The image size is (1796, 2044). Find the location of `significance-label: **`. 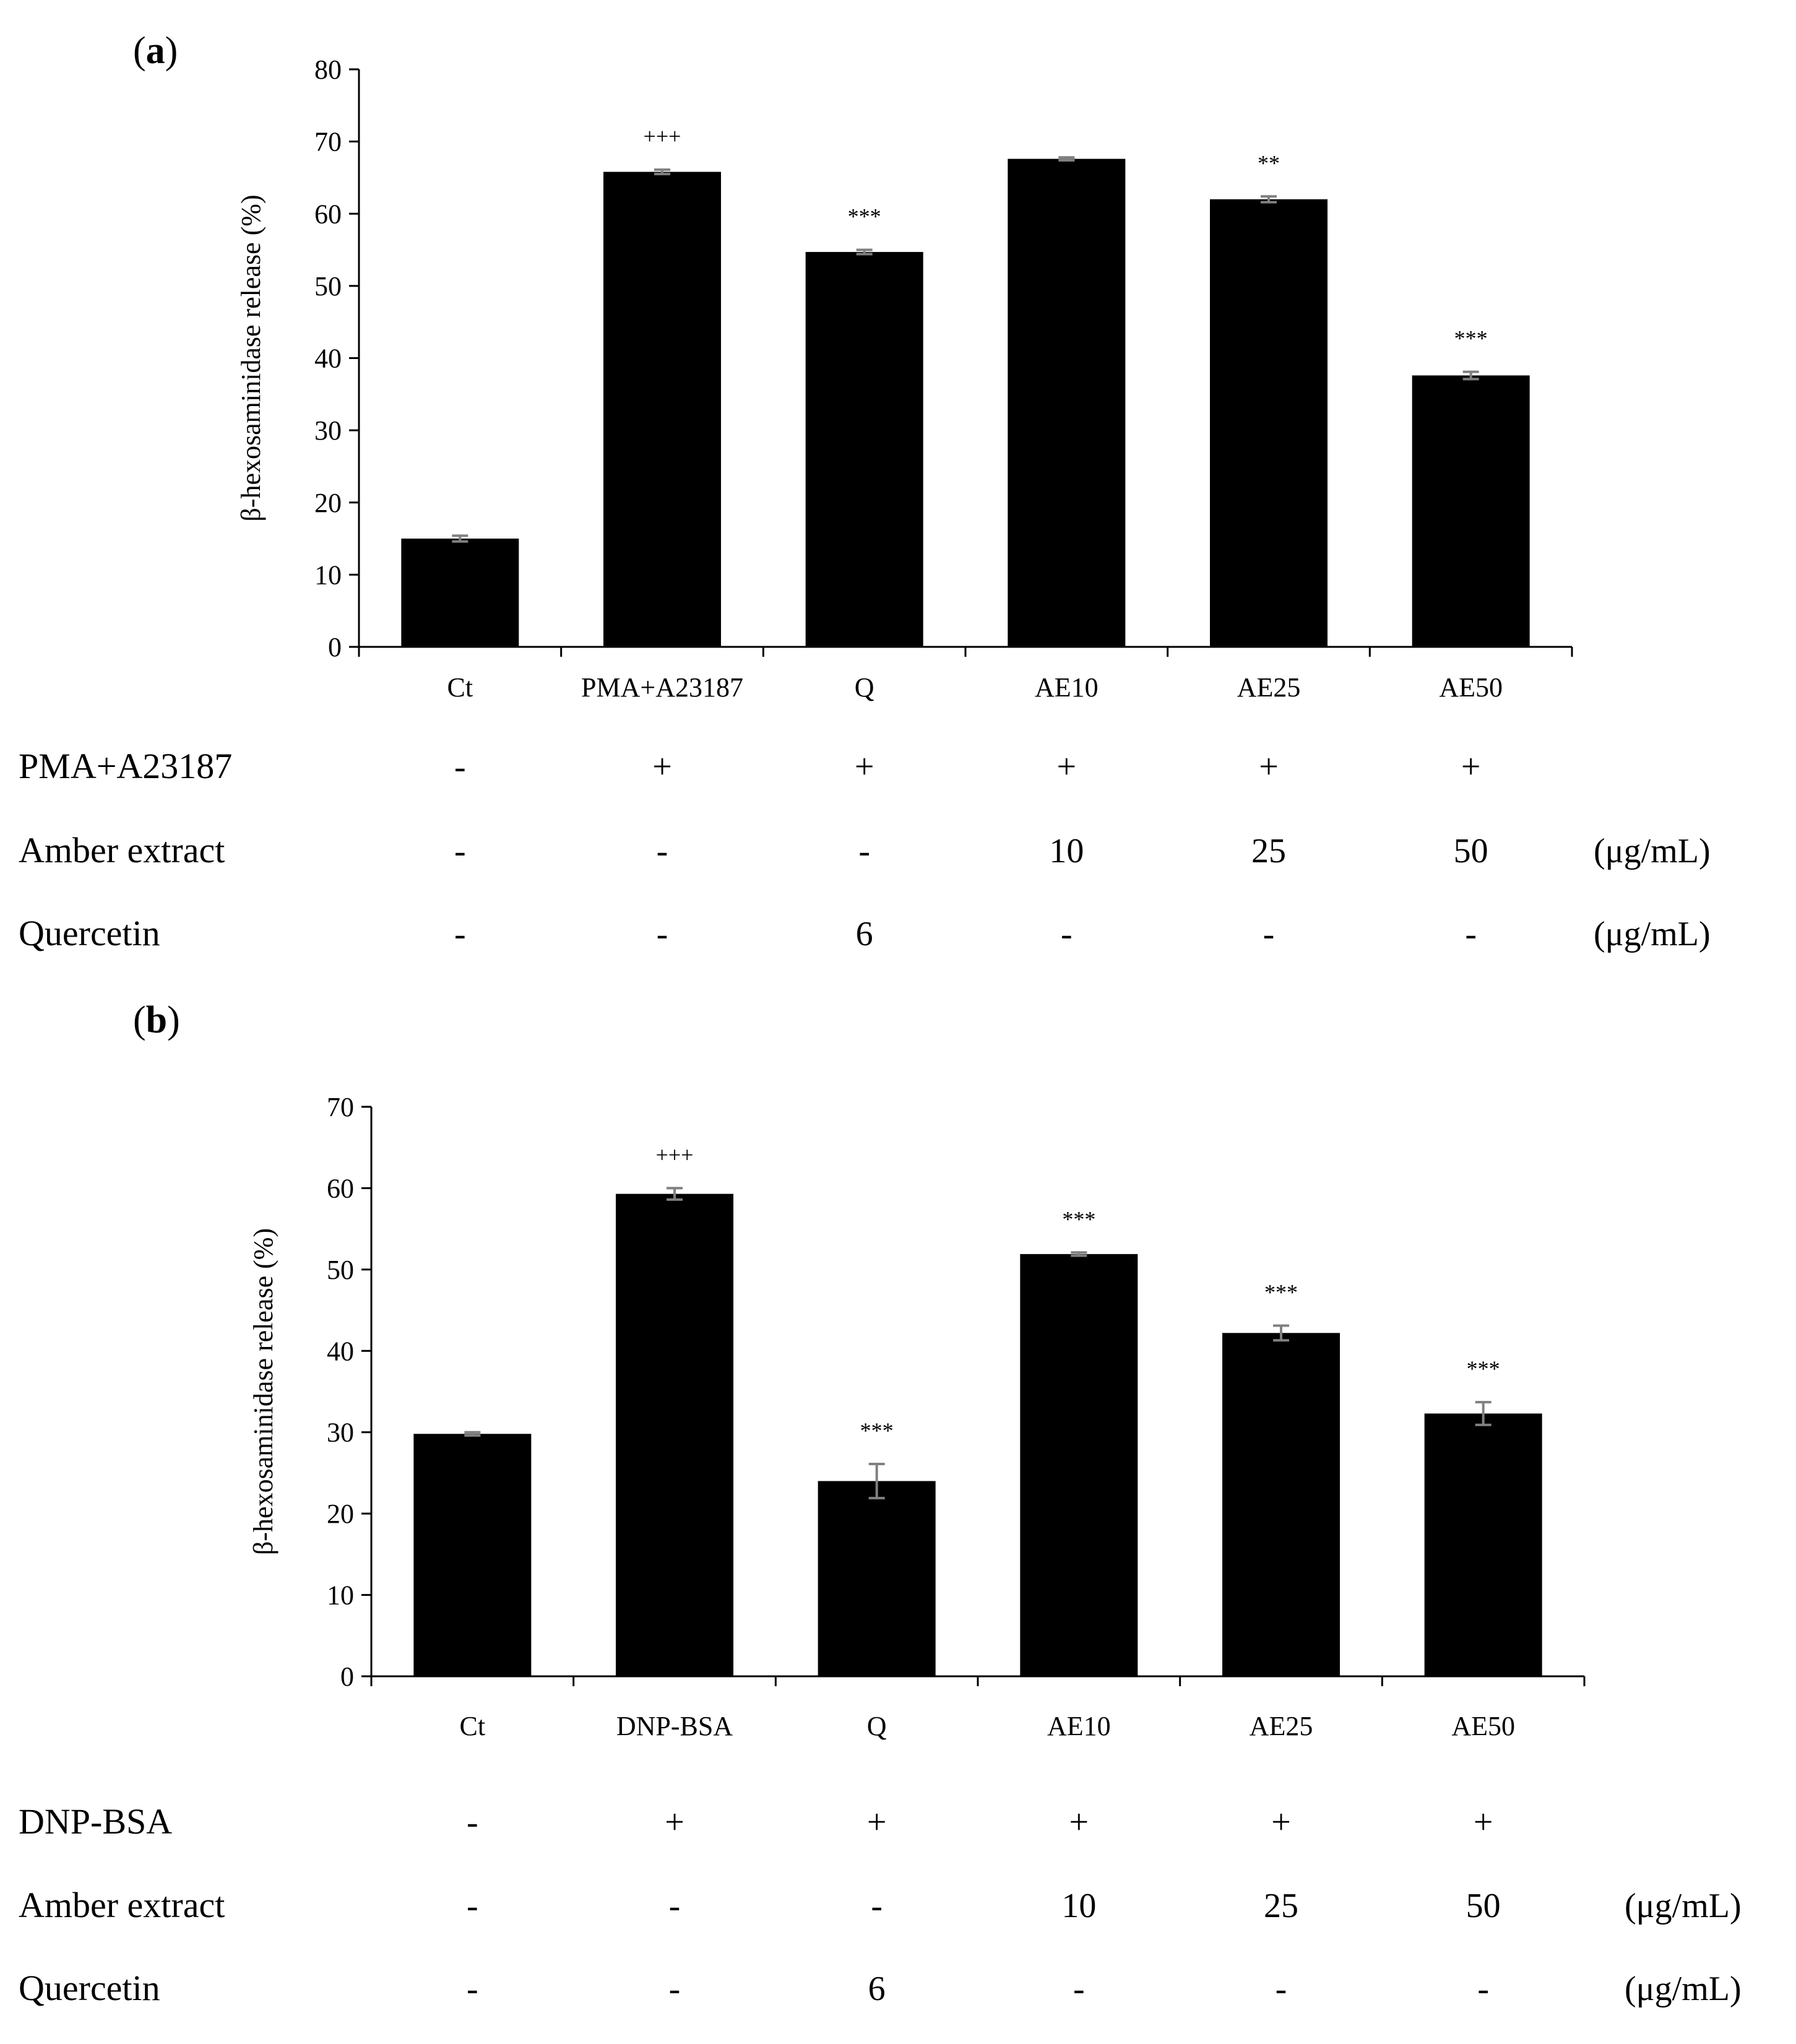

significance-label: ** is located at coordinates (1269, 162).